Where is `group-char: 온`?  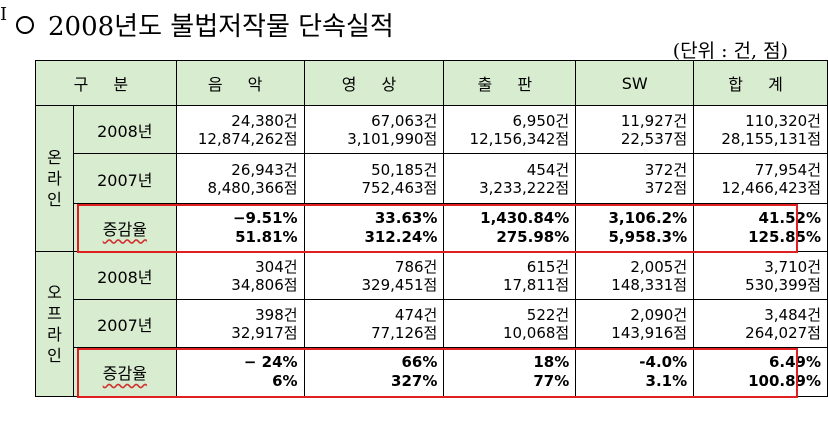
group-char: 온 is located at coordinates (54, 157).